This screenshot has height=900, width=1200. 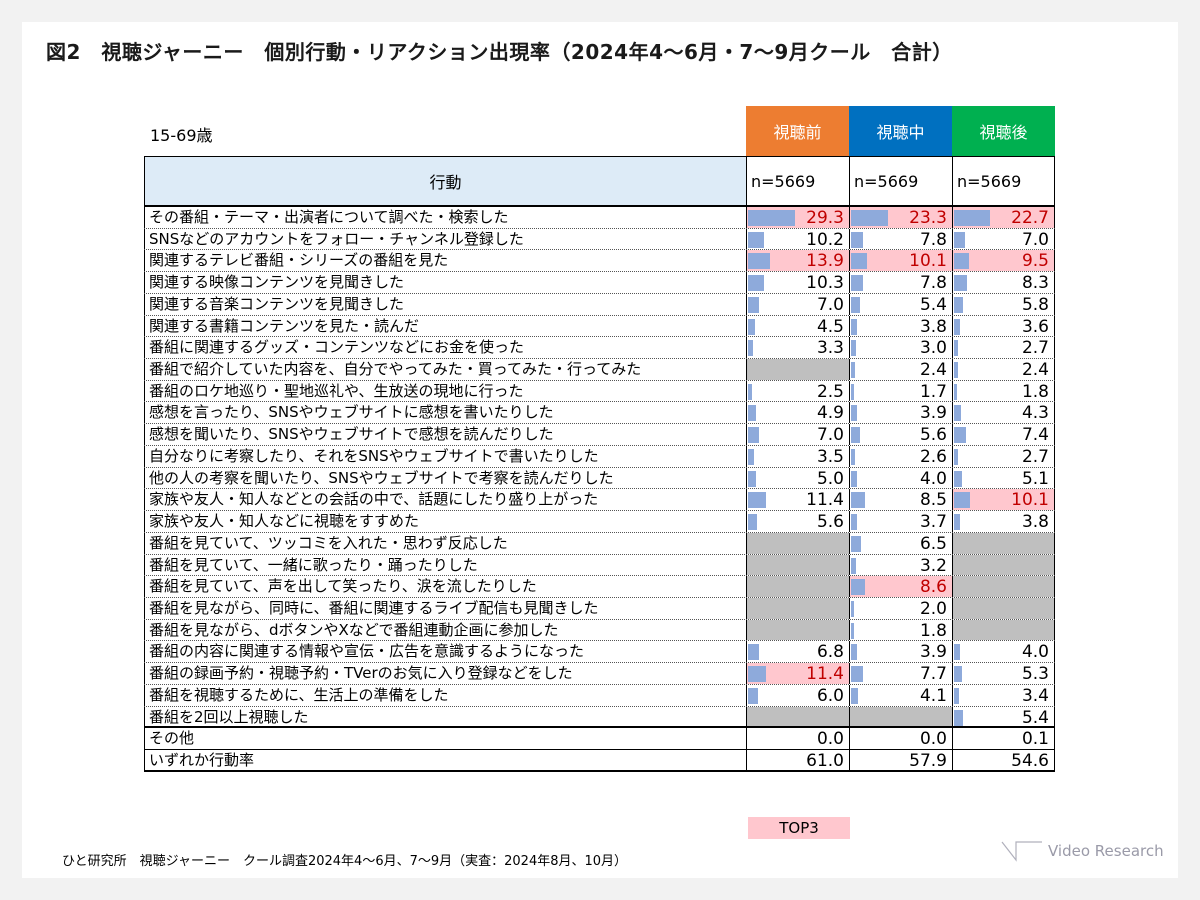 What do you see at coordinates (933, 478) in the screenshot?
I see `value-label: 4.0` at bounding box center [933, 478].